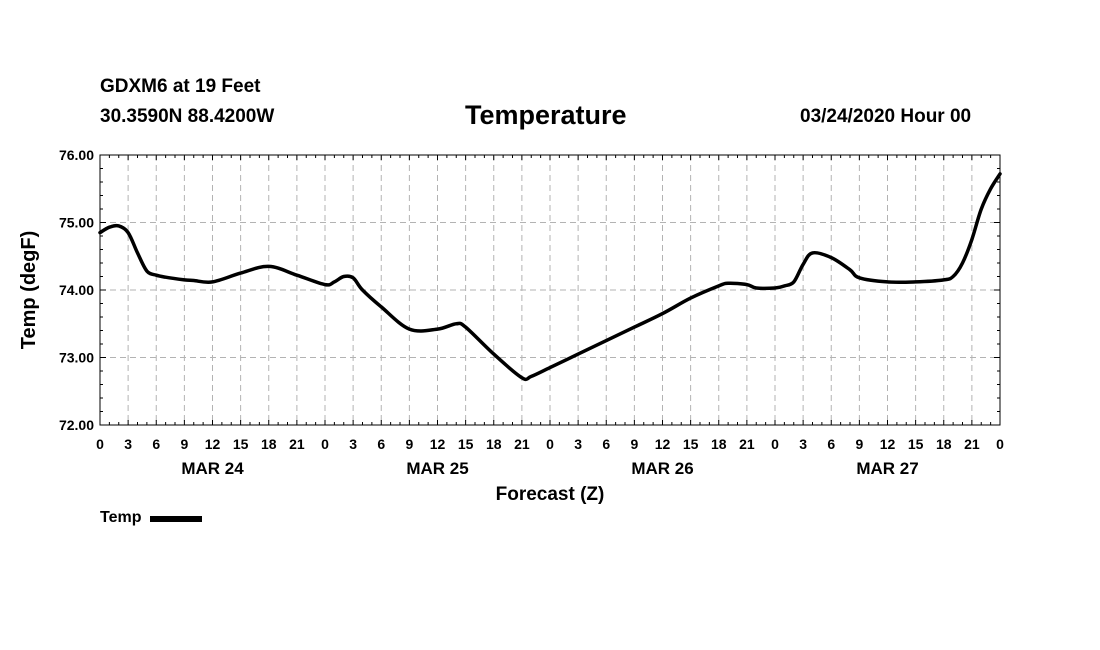 The image size is (1100, 650). I want to click on y-tick-label: 75.00, so click(76, 223).